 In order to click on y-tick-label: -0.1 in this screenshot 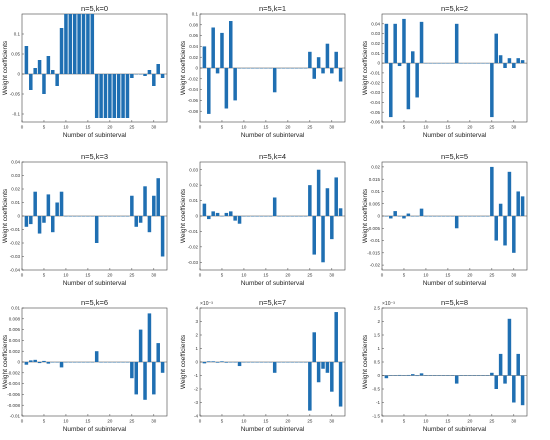, I will do `click(16, 114)`.